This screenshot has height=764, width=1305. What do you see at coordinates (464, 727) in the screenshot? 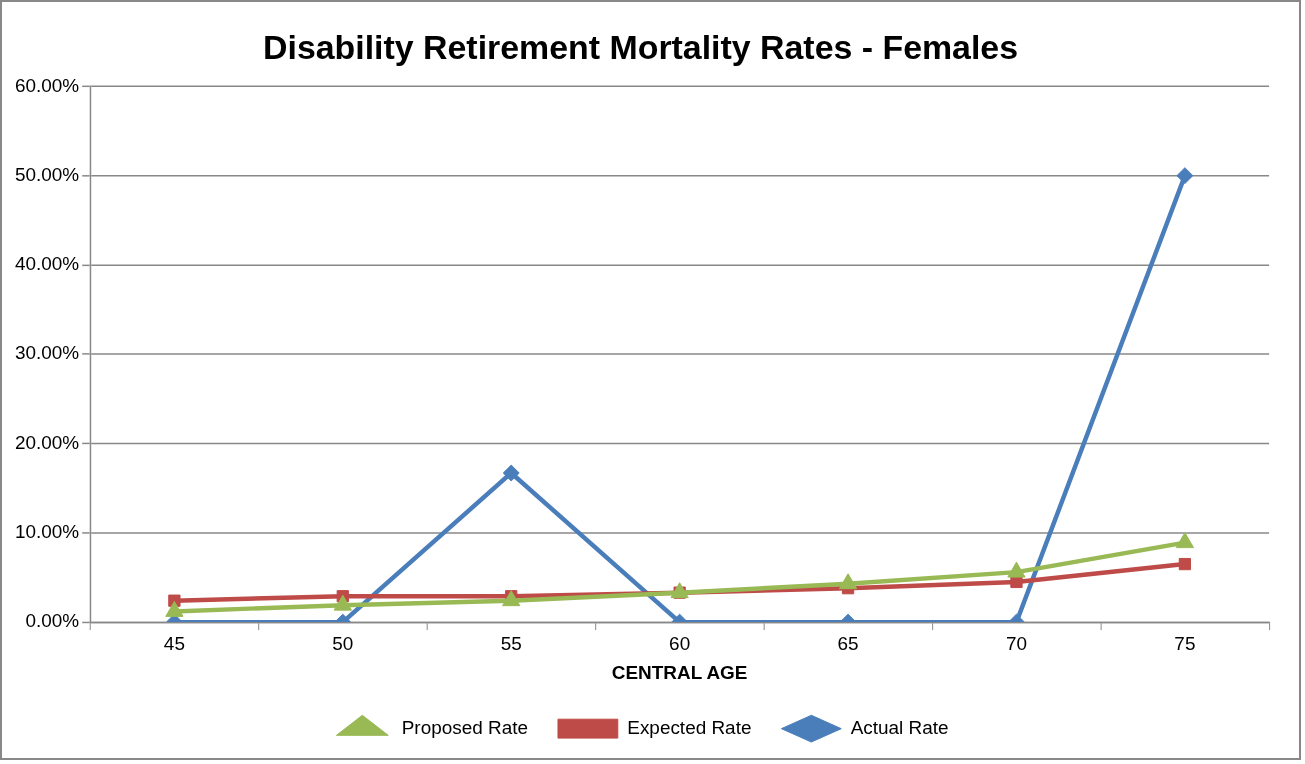
I see `legend-label: Proposed Rate` at bounding box center [464, 727].